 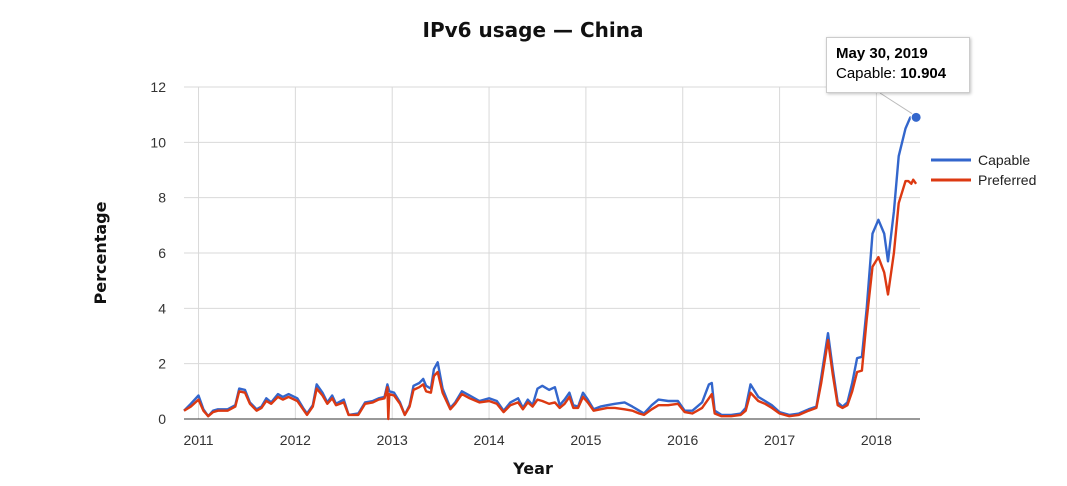 I want to click on tooltip-date: May 30, 2019, so click(x=882, y=53).